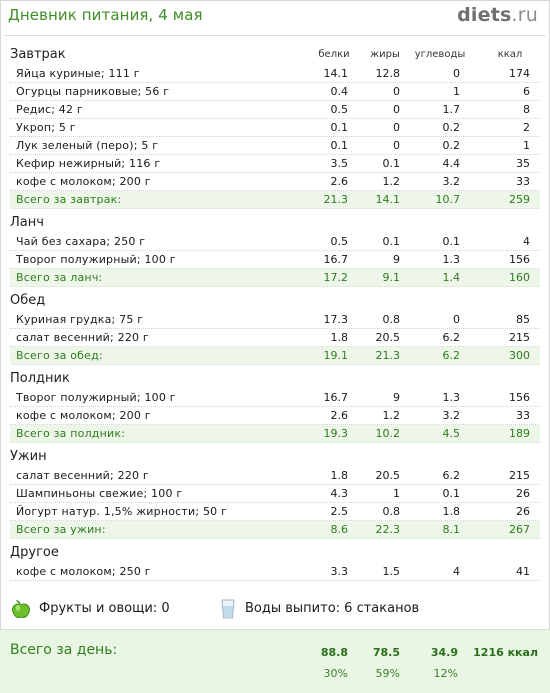  What do you see at coordinates (87, 145) in the screenshot?
I see `food-name: Лук зеленый (перо); 5 г` at bounding box center [87, 145].